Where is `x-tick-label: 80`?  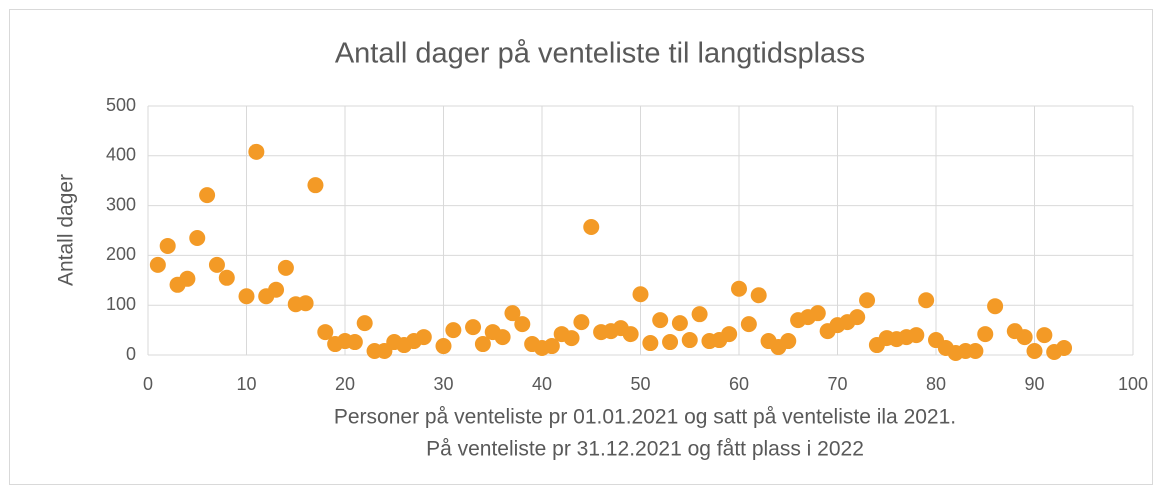 x-tick-label: 80 is located at coordinates (936, 384).